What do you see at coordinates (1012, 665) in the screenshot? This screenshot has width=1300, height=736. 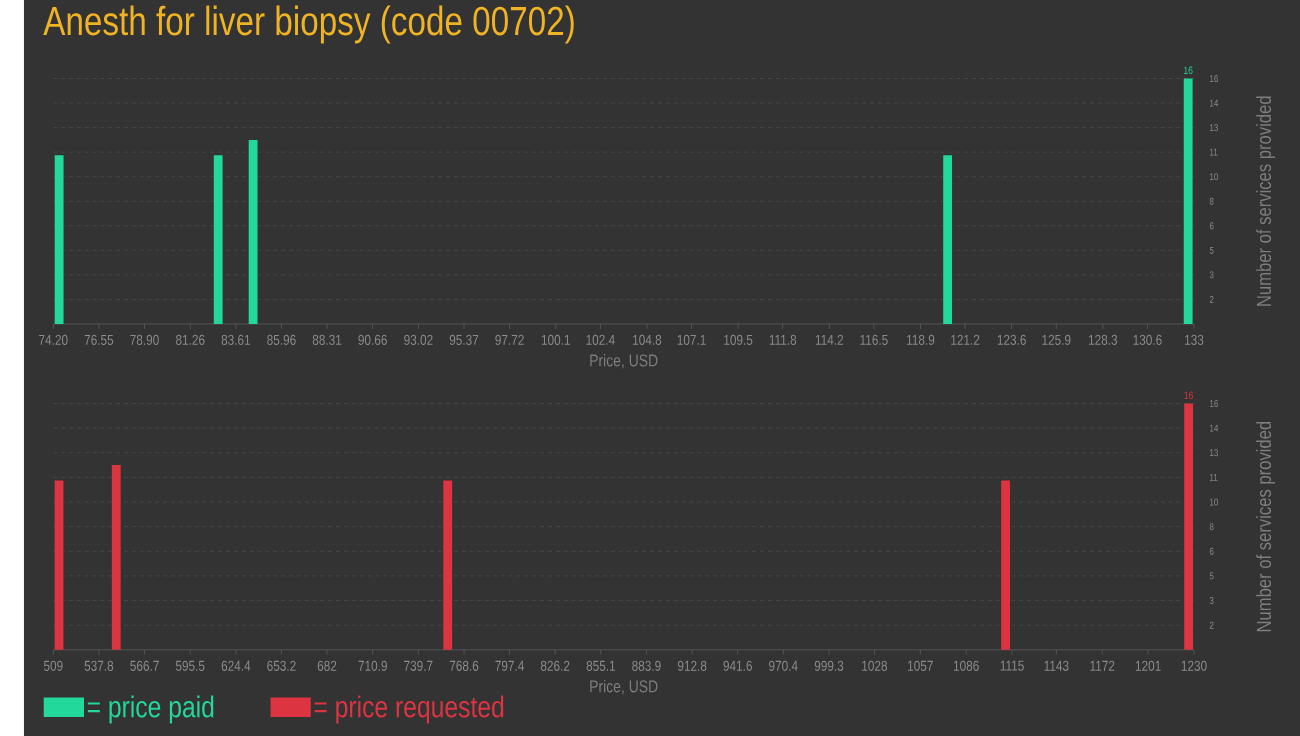 I see `x-tick-label: 1115` at bounding box center [1012, 665].